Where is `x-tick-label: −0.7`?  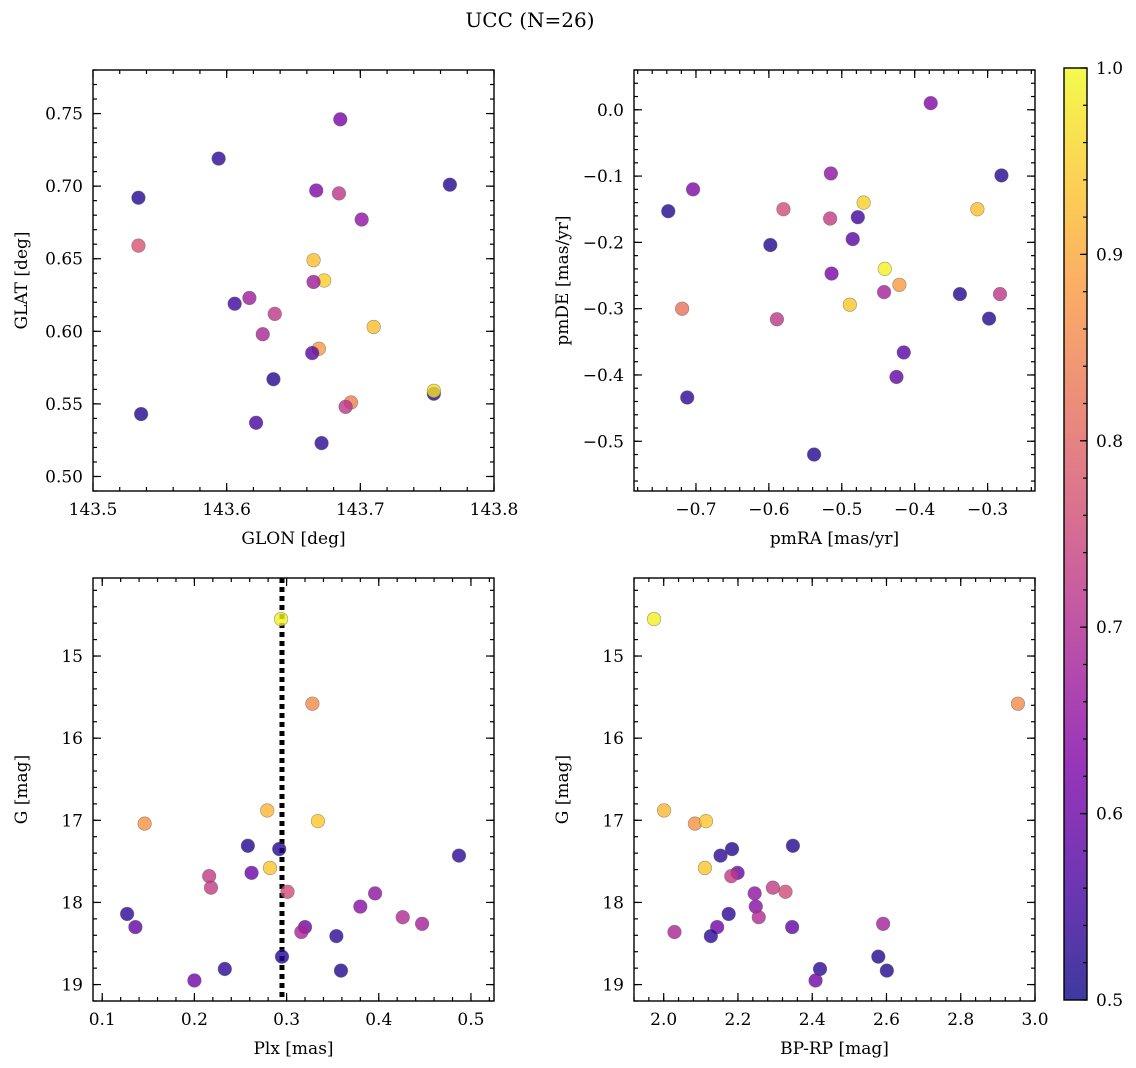
x-tick-label: −0.7 is located at coordinates (695, 510).